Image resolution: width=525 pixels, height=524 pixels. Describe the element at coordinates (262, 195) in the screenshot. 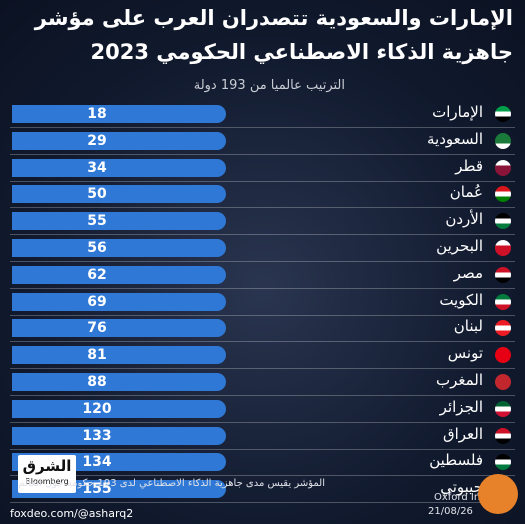

I see `row: 50 عُمان` at that location.